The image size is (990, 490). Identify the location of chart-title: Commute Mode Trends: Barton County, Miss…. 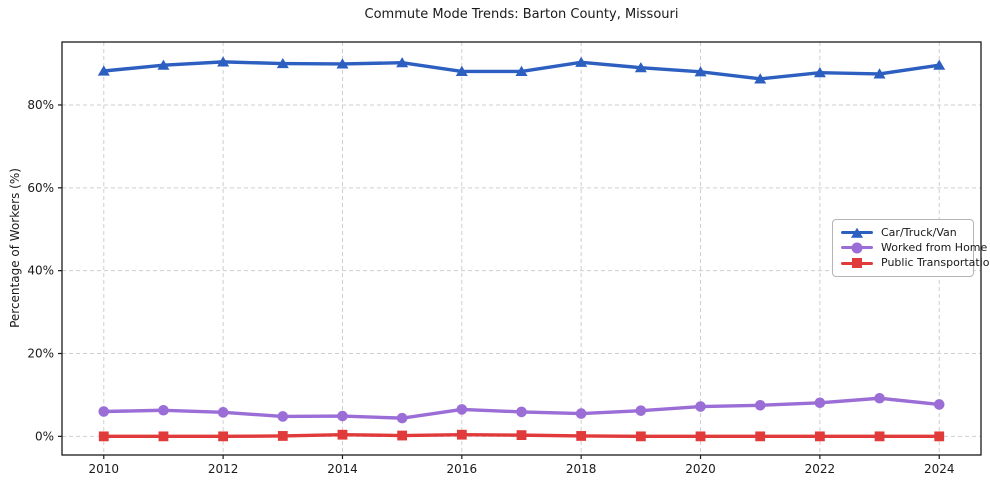
(521, 14).